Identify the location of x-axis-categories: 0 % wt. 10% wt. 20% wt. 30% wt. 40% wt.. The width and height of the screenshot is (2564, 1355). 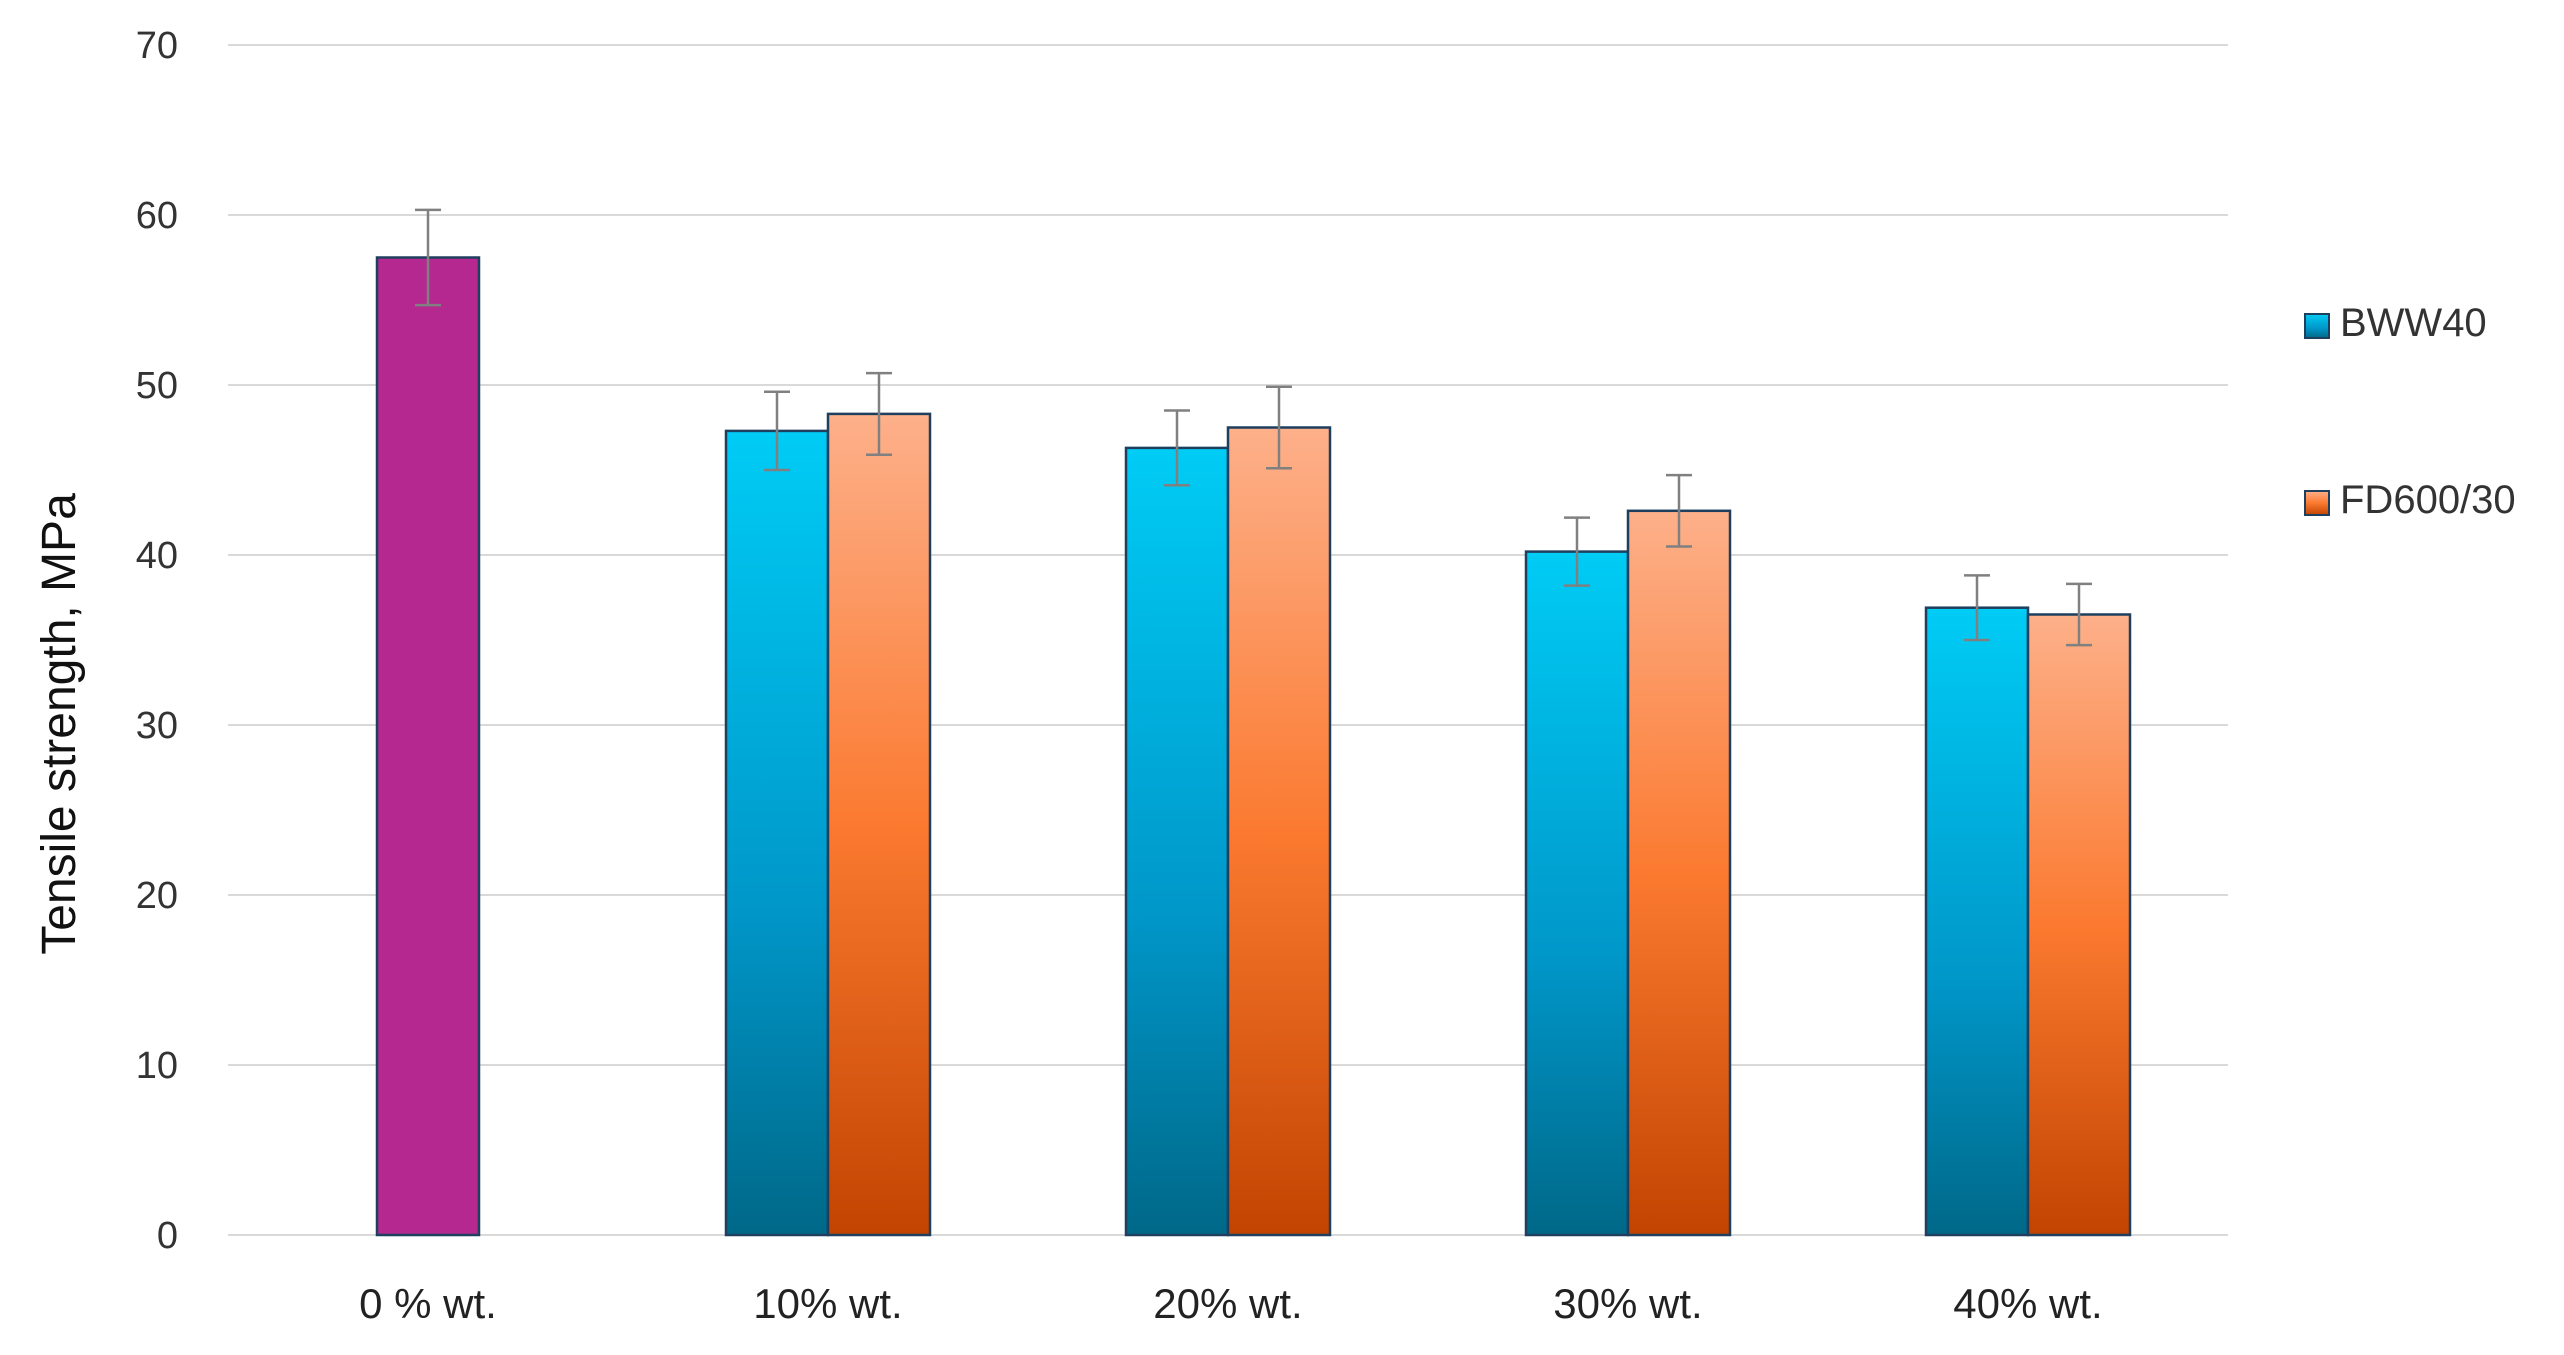
(1231, 1303).